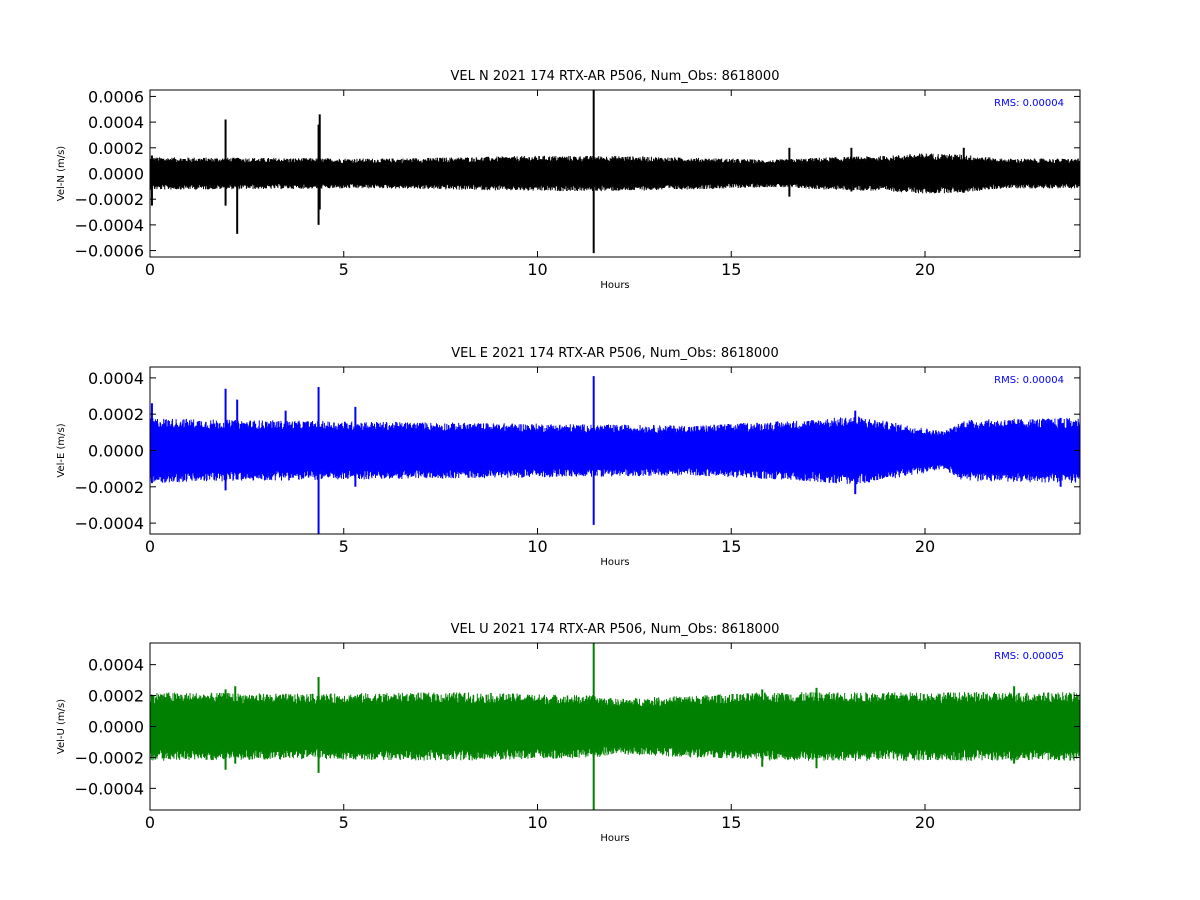 This screenshot has width=1200, height=900. Describe the element at coordinates (537, 546) in the screenshot. I see `x-tick-label-e-2: 10` at that location.